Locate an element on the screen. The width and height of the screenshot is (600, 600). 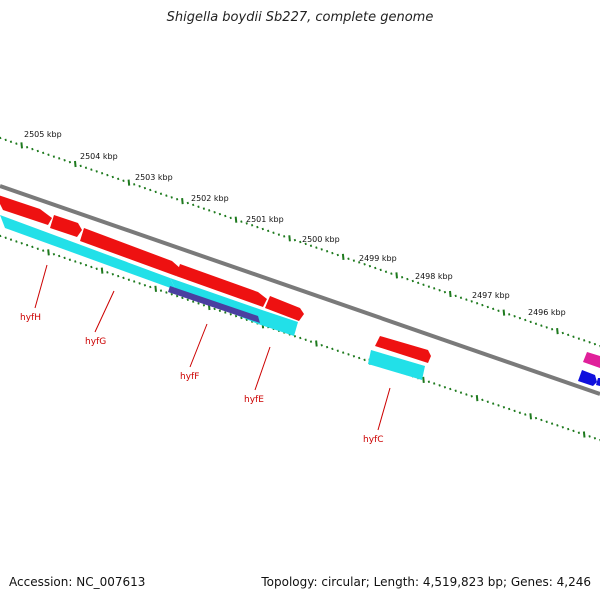
magenta-gene is located at coordinates (591, 360).